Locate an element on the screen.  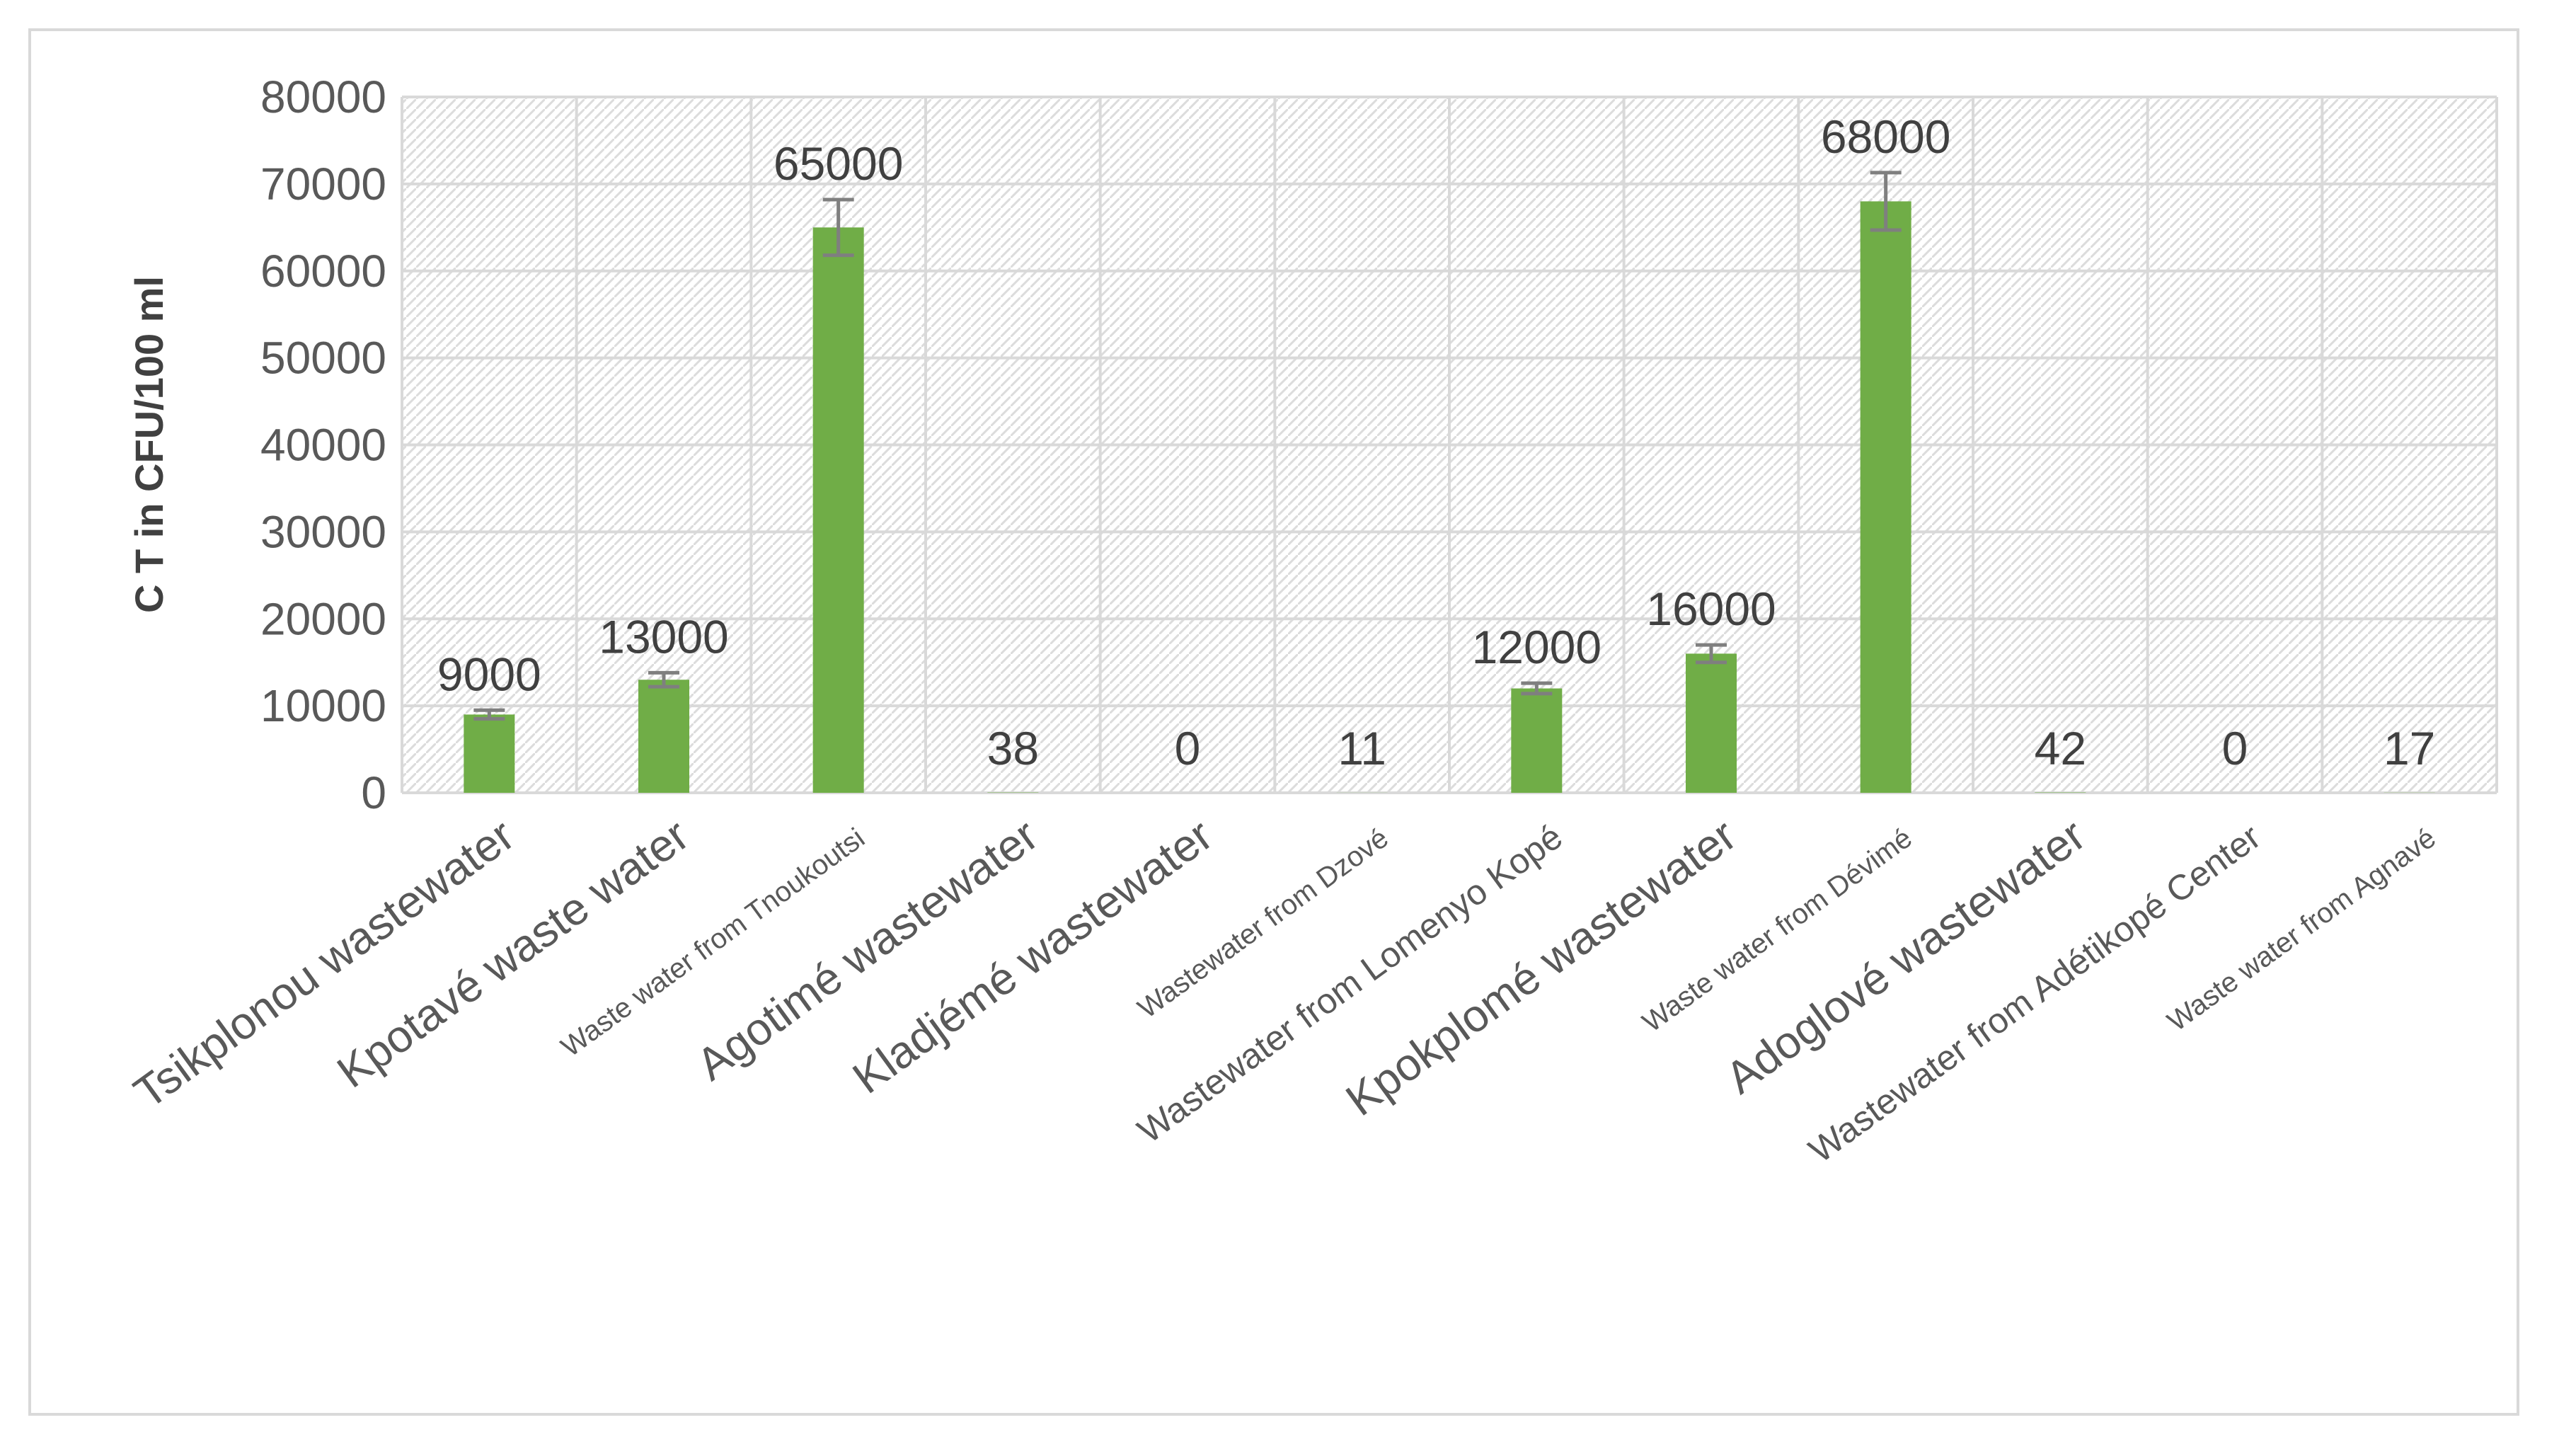
y-tick-label-4: 40000 is located at coordinates (323, 445).